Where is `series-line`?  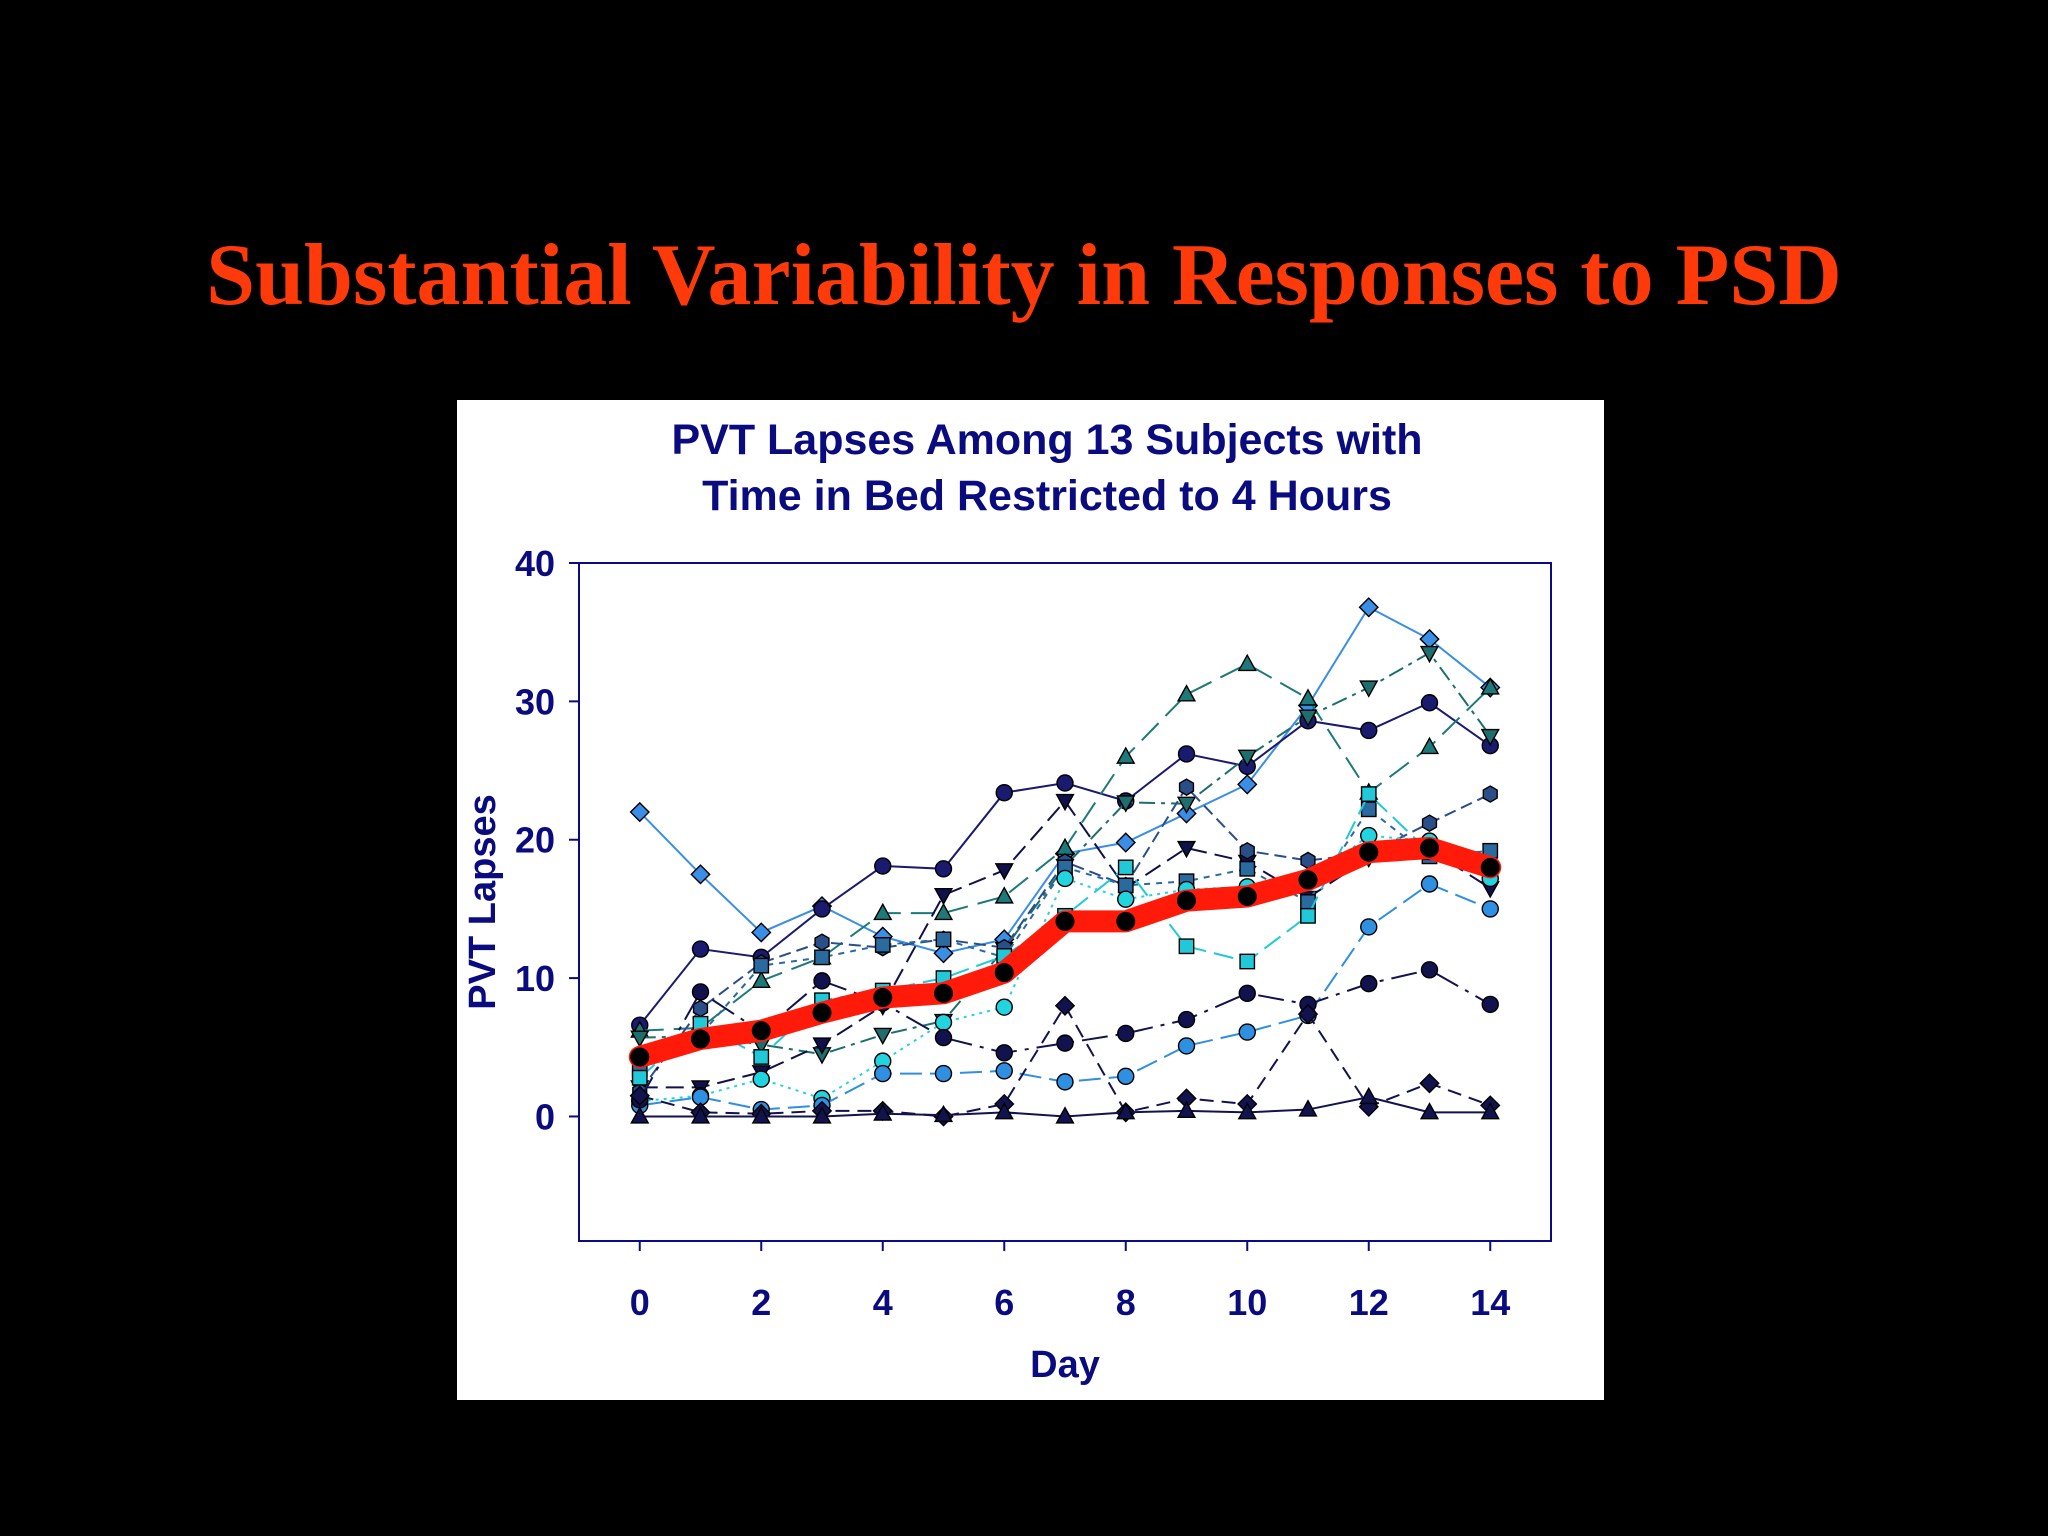
series-line is located at coordinates (1065, 853).